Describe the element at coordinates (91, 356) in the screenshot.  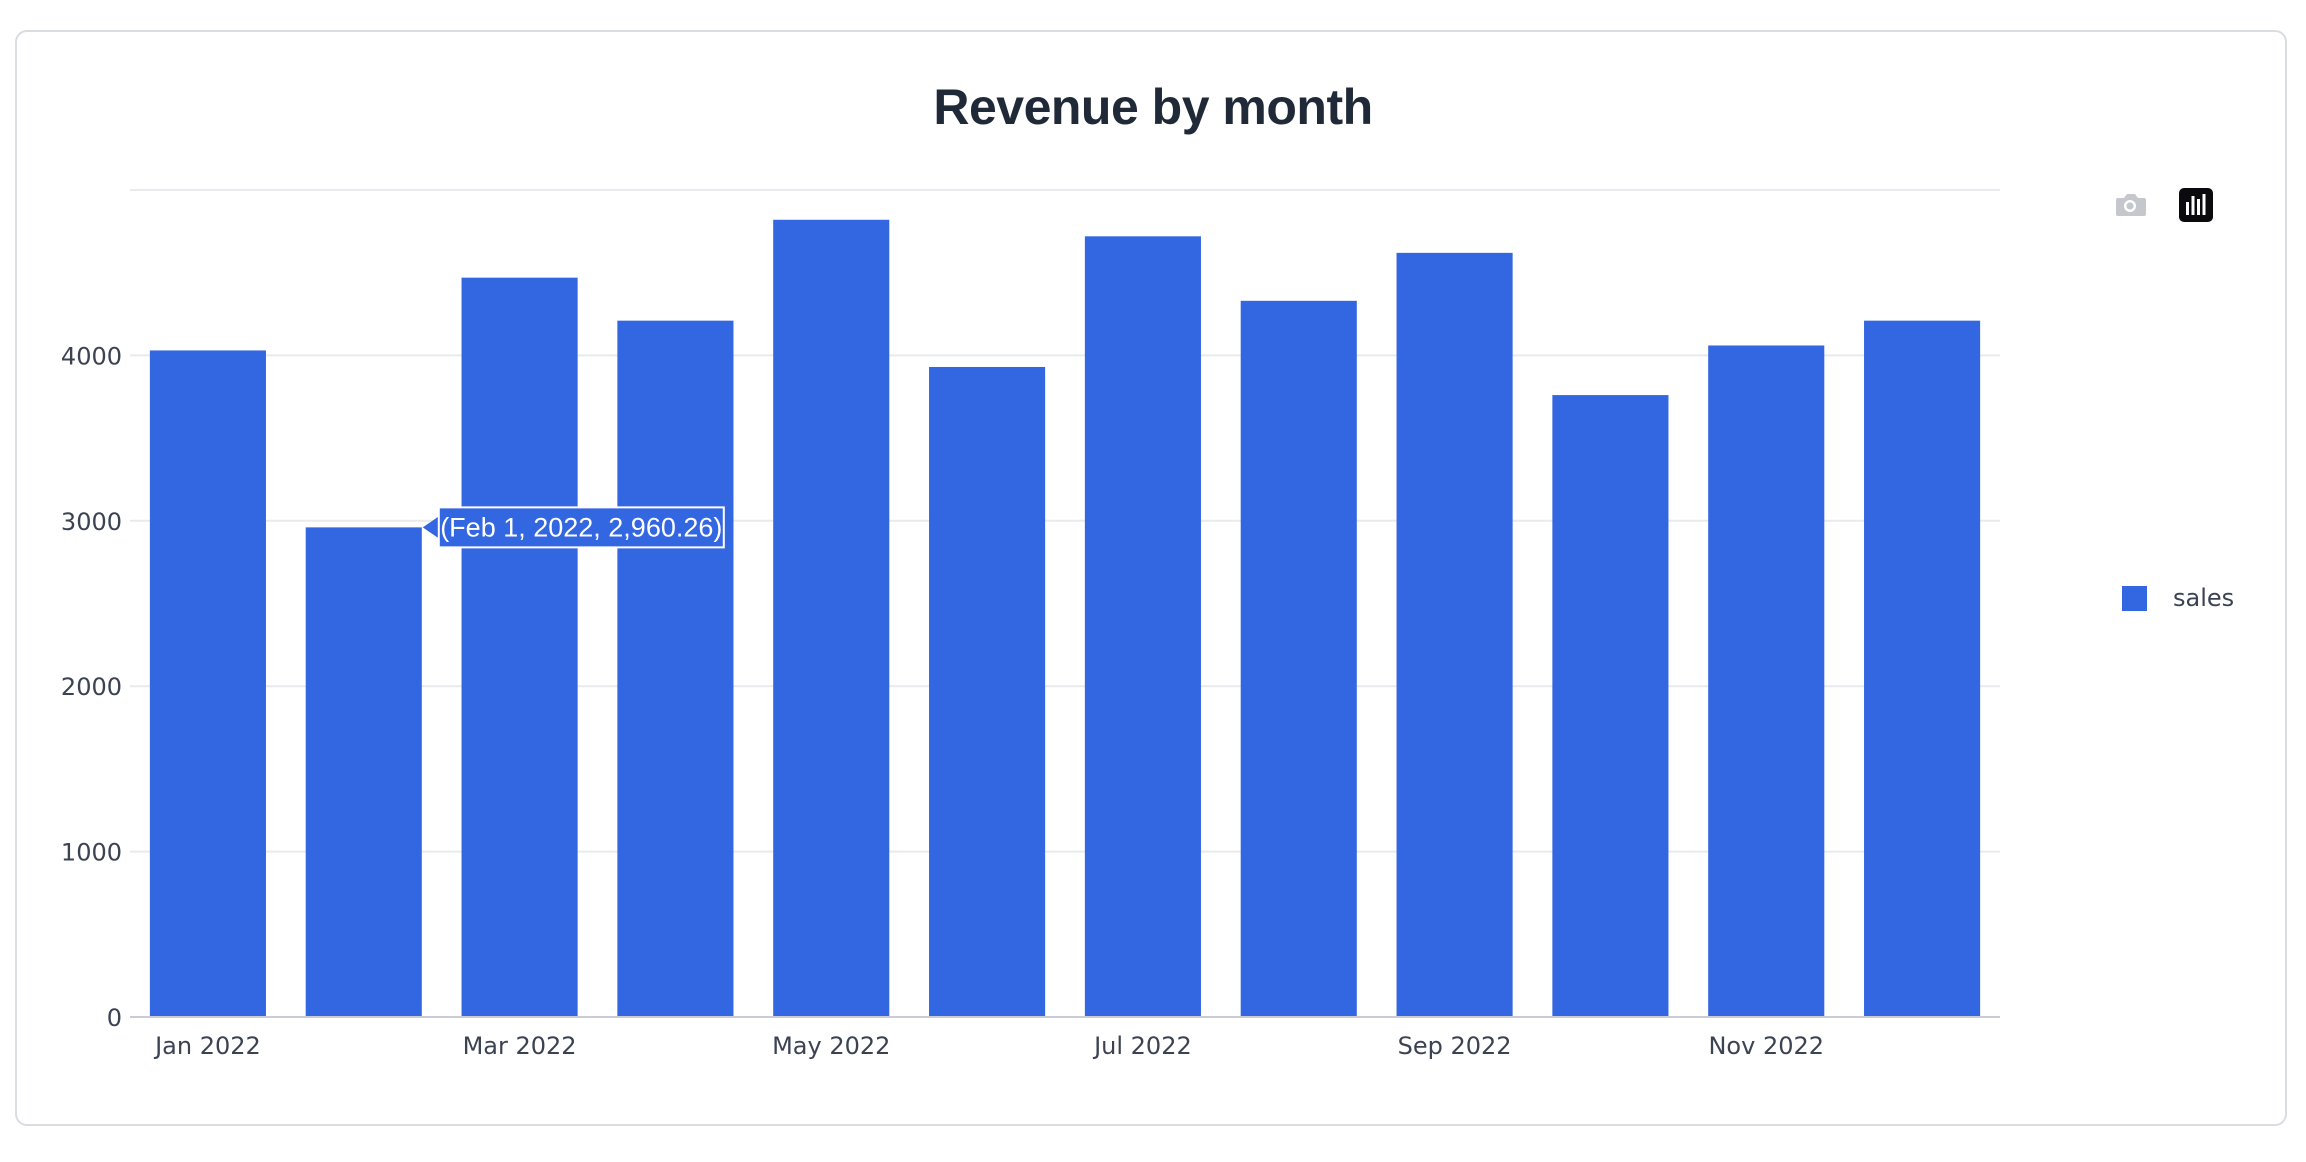
I see `y-tick-label: 4000` at that location.